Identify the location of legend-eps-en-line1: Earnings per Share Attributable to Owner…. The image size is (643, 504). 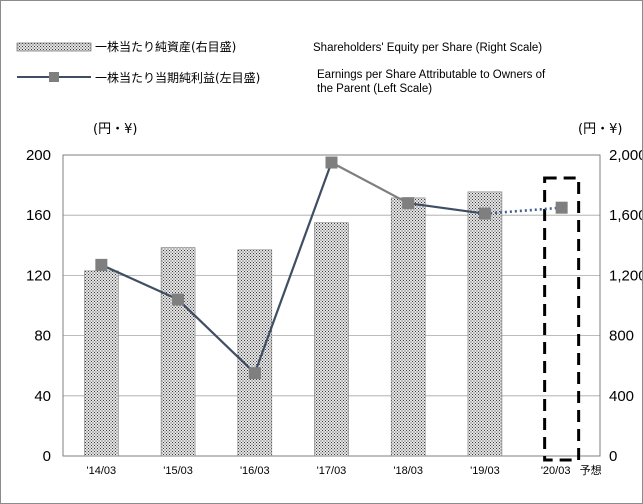
(431, 75).